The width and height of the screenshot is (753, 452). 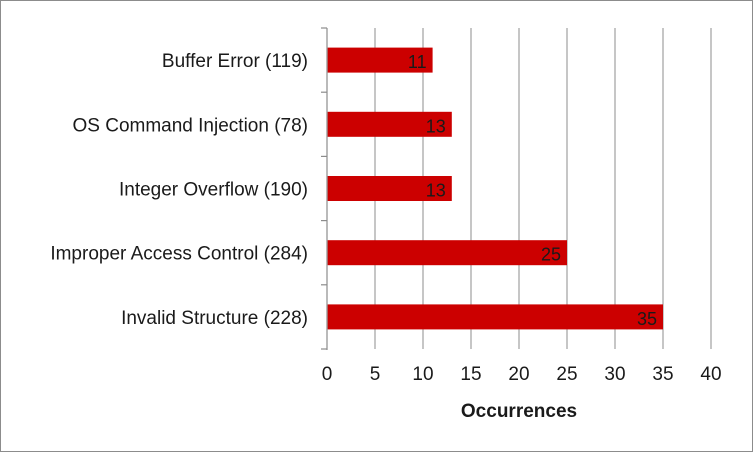 I want to click on x-tick-label-35: 35, so click(x=662, y=374).